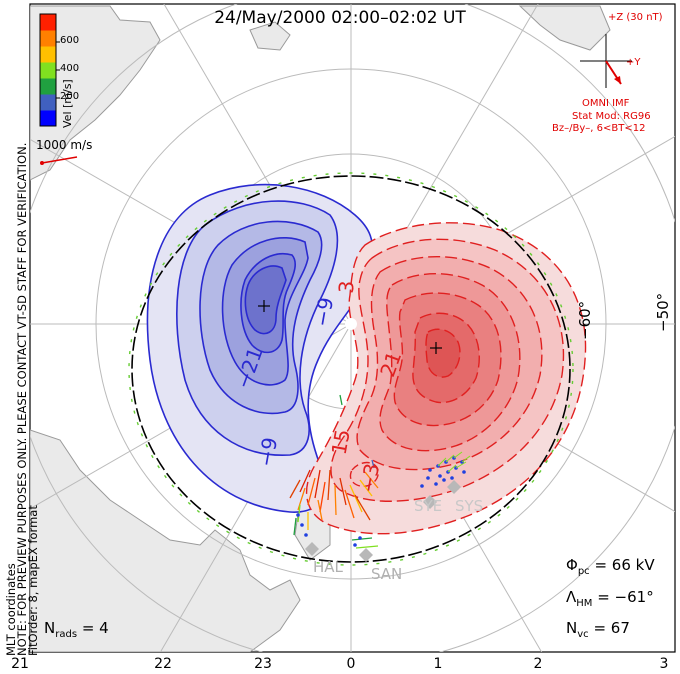  What do you see at coordinates (611, 116) in the screenshot?
I see `imf-model: Stat Mod: RG96` at bounding box center [611, 116].